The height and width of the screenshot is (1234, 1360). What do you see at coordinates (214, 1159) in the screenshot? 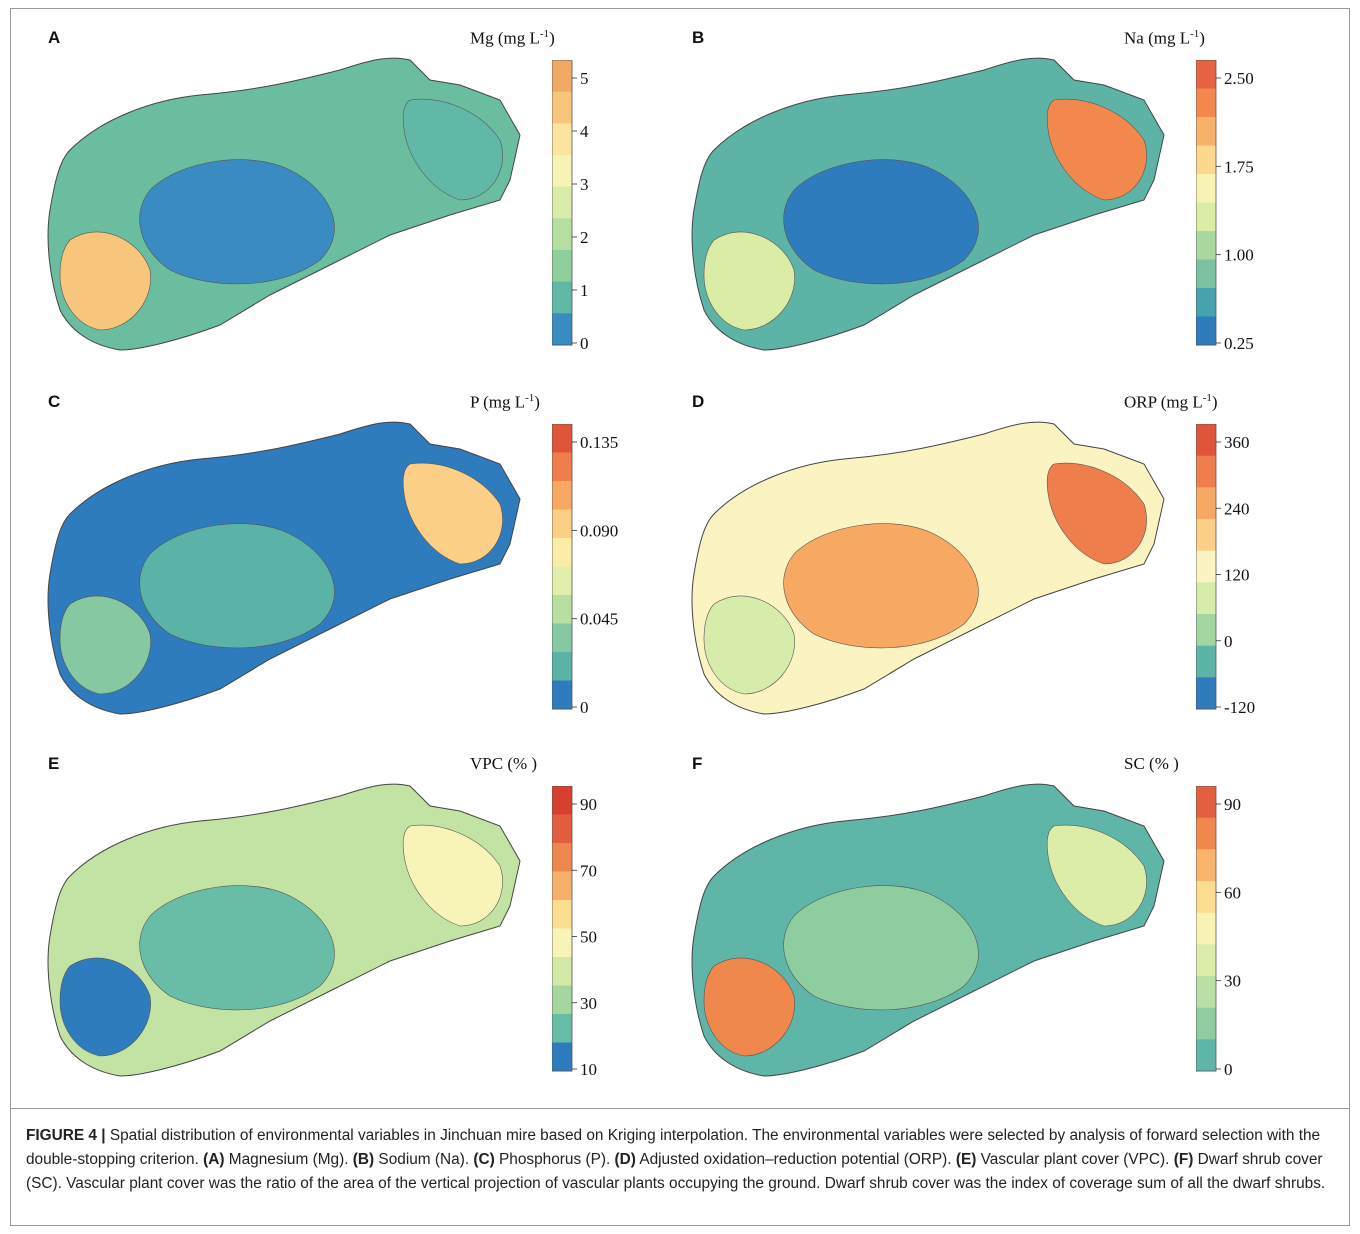
I see `caption-panel-ref: (A)` at bounding box center [214, 1159].